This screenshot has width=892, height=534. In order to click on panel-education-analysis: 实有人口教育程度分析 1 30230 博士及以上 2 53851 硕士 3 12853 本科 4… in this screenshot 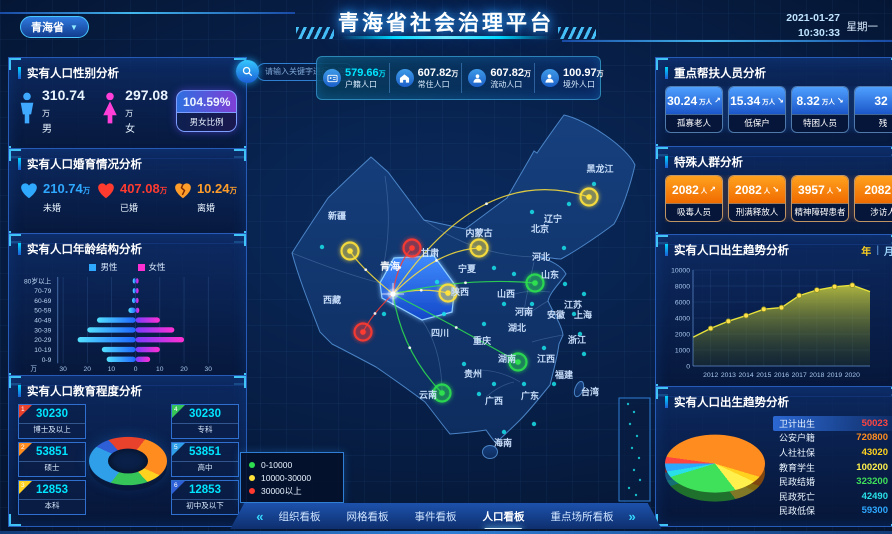, I will do `click(127, 451)`.